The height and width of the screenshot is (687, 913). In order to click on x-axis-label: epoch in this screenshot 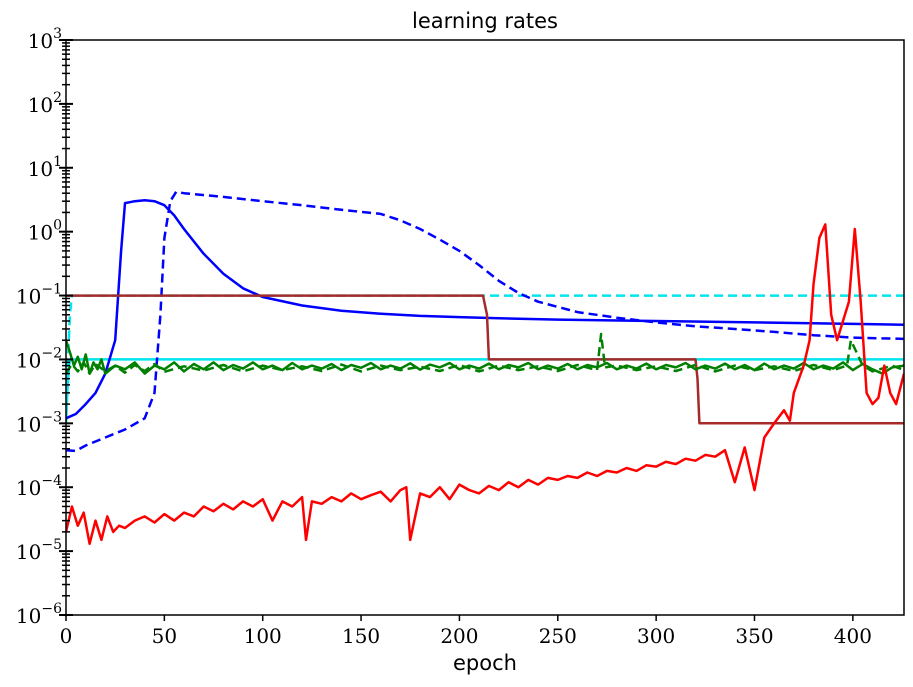, I will do `click(485, 663)`.